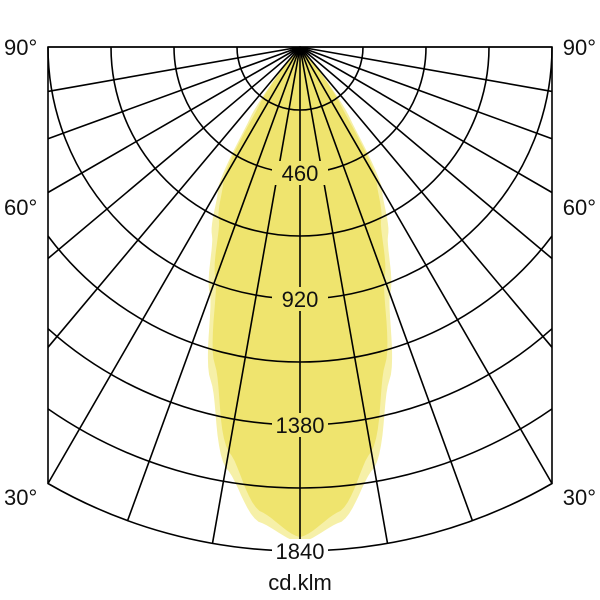  What do you see at coordinates (20, 47) in the screenshot?
I see `angle-label-left: 90°` at bounding box center [20, 47].